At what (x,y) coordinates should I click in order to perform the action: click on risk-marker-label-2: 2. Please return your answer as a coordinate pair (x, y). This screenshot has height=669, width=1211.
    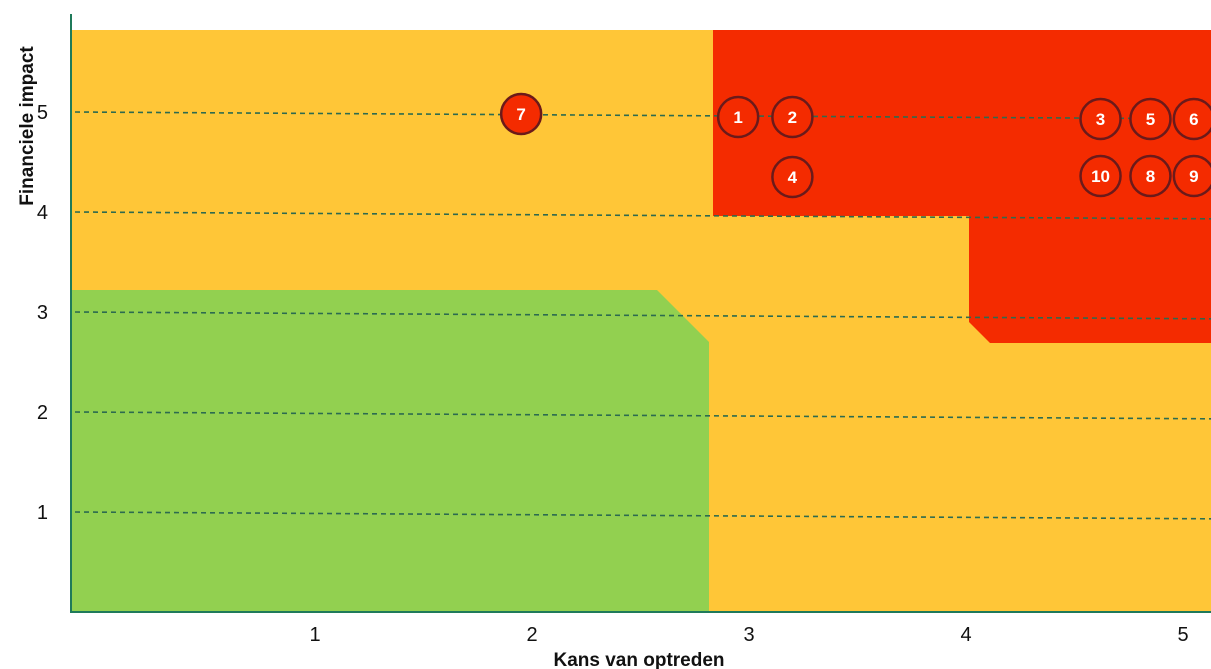
    Looking at the image, I should click on (792, 117).